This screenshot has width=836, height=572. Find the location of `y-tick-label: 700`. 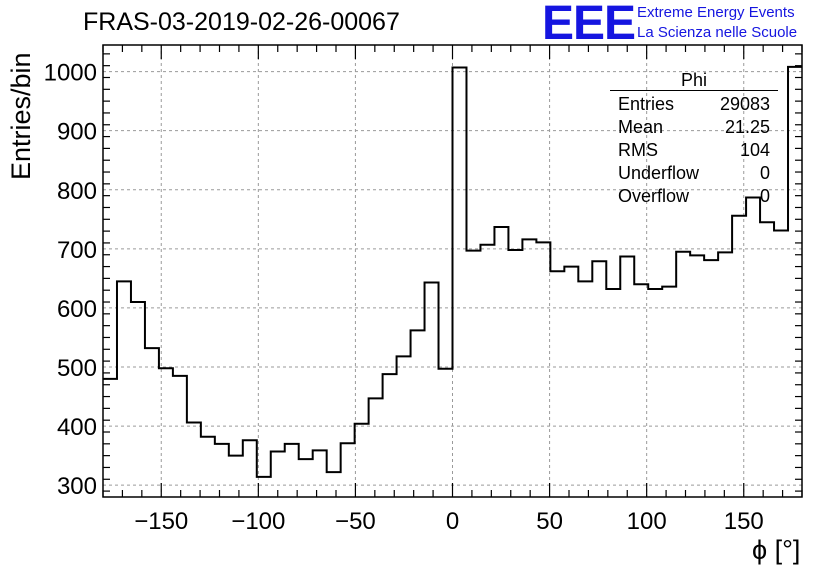

y-tick-label: 700 is located at coordinates (77, 250).